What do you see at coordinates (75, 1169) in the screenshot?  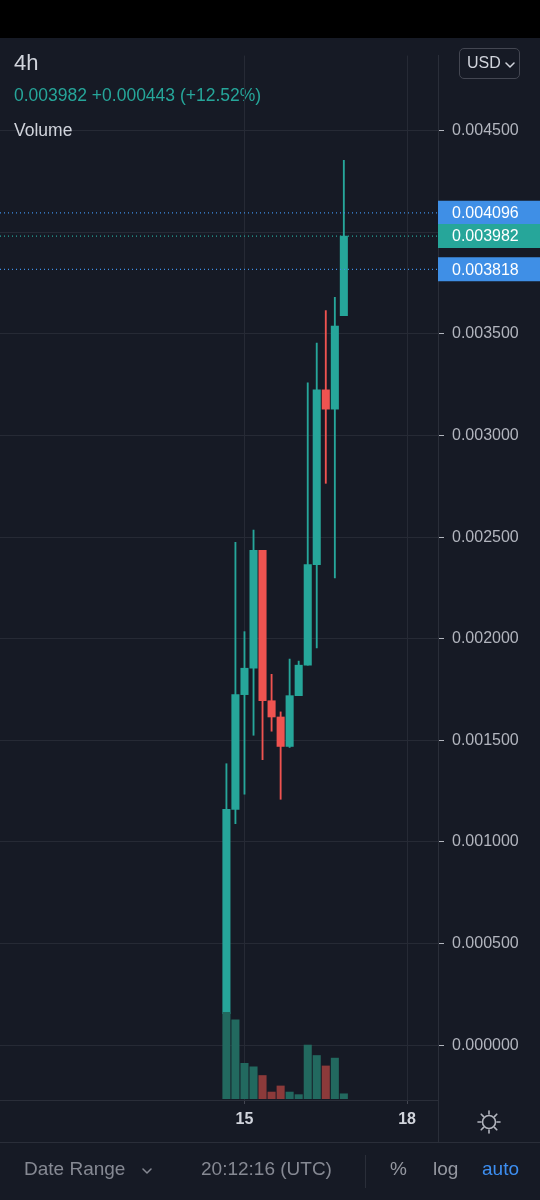 I see `text: Date Range` at bounding box center [75, 1169].